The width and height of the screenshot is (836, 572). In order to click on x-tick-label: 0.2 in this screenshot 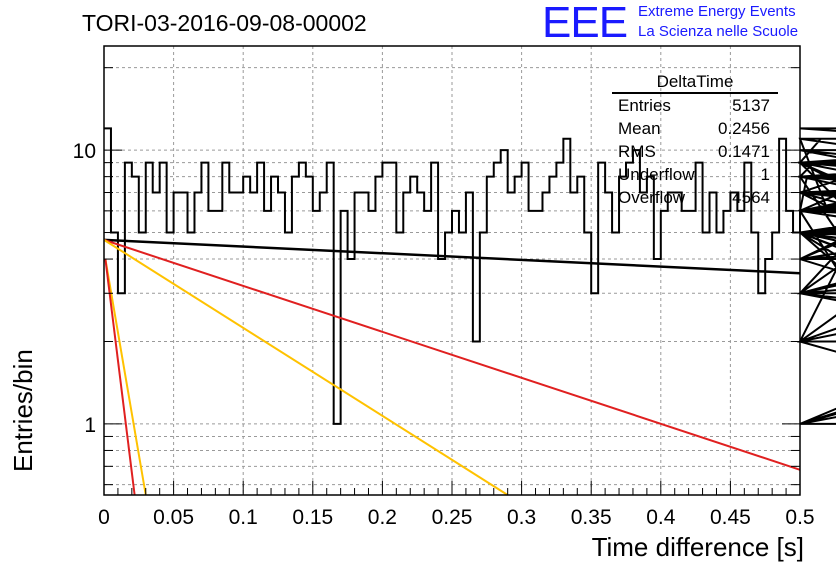, I will do `click(382, 517)`.